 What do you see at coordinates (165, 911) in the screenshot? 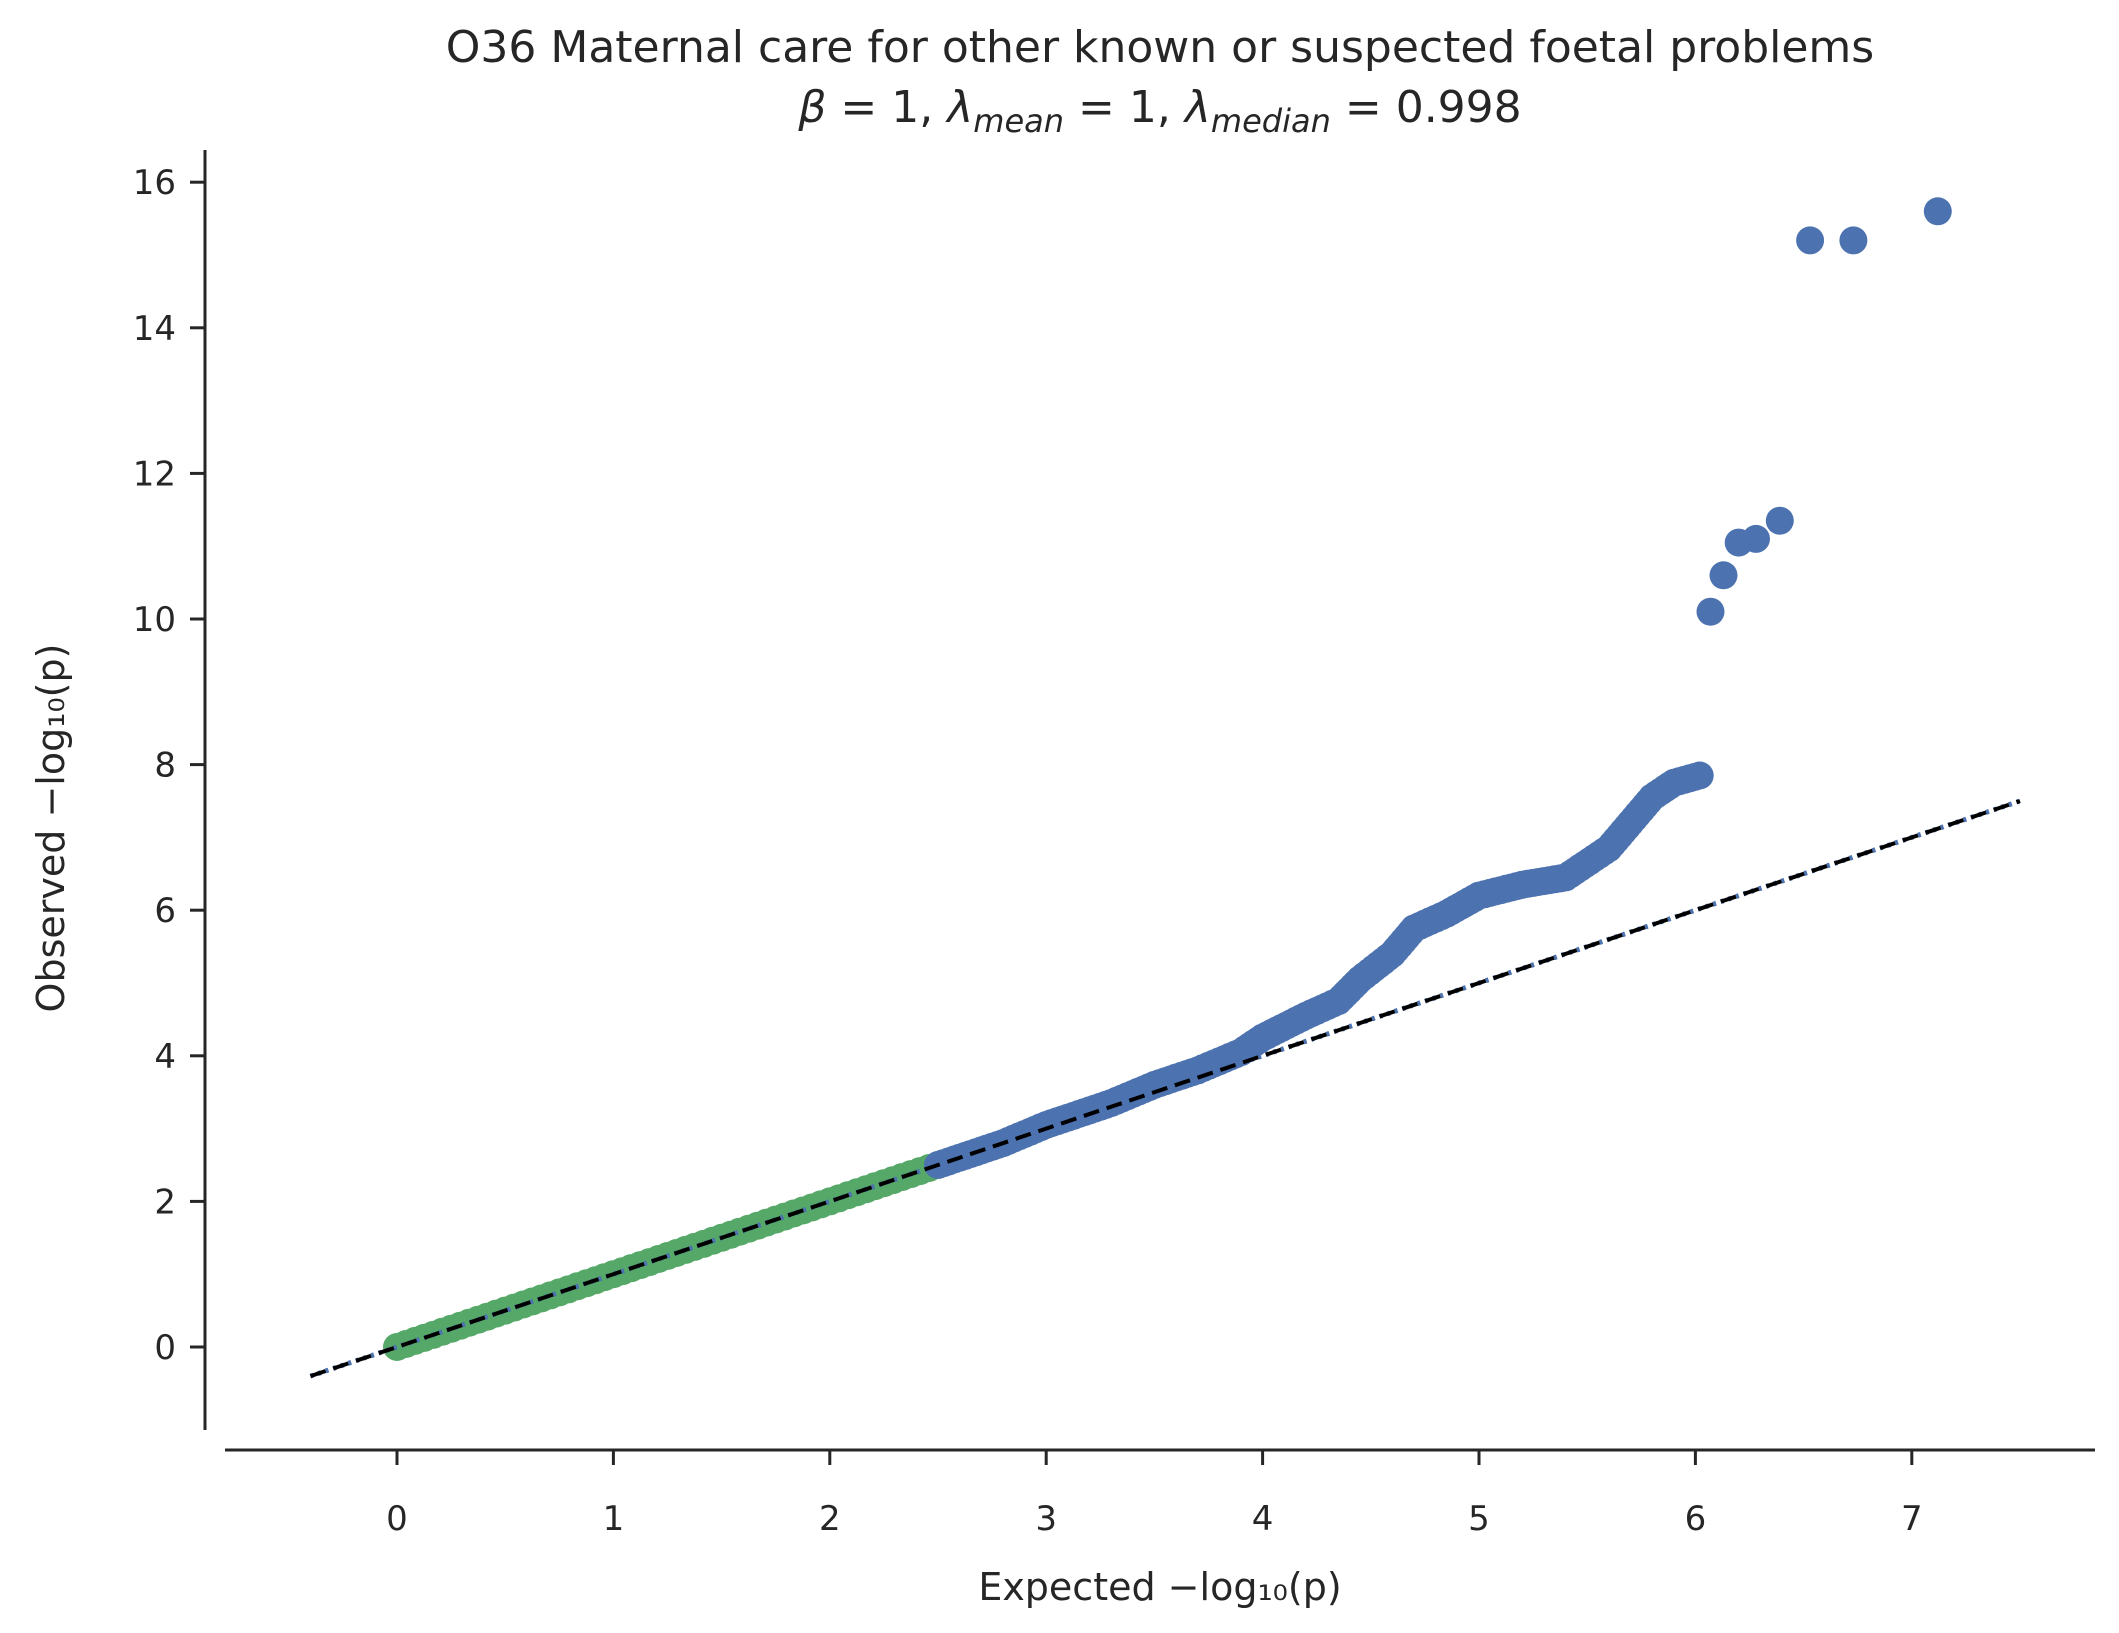
I see `y-tick-label: 6` at bounding box center [165, 911].